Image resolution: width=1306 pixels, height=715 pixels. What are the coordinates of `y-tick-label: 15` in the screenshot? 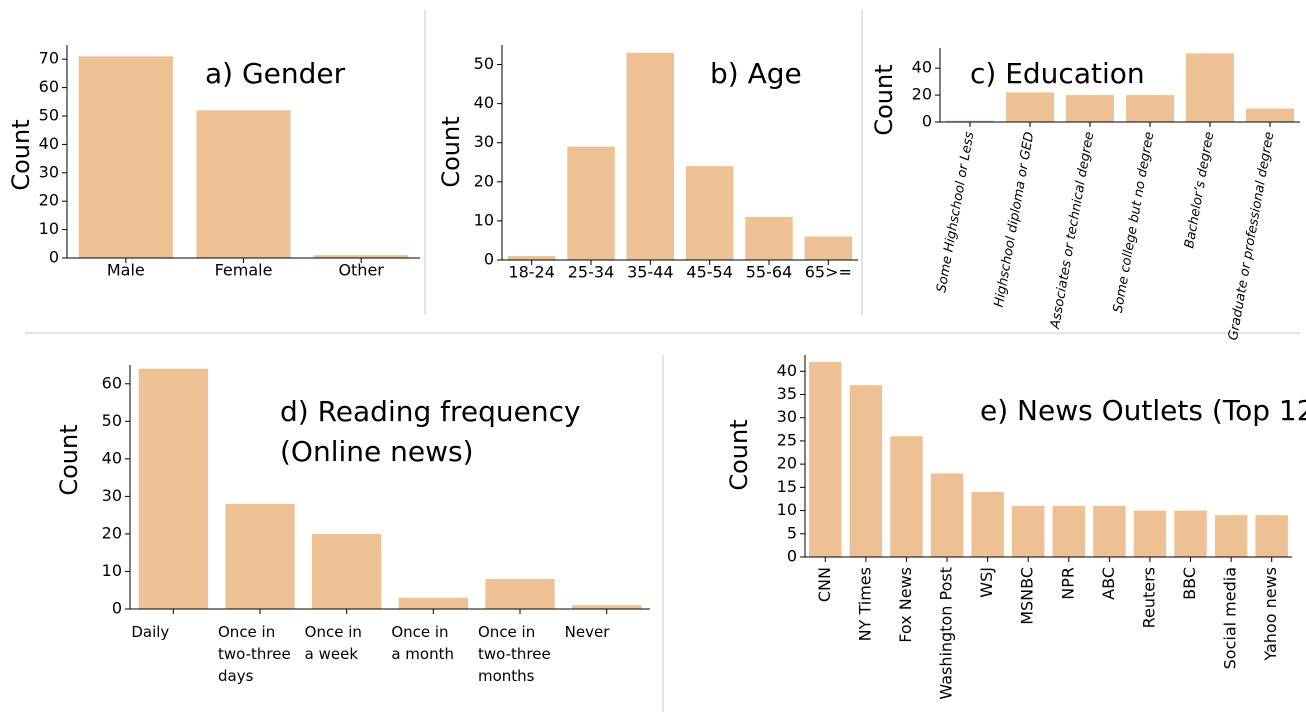 It's located at (787, 486).